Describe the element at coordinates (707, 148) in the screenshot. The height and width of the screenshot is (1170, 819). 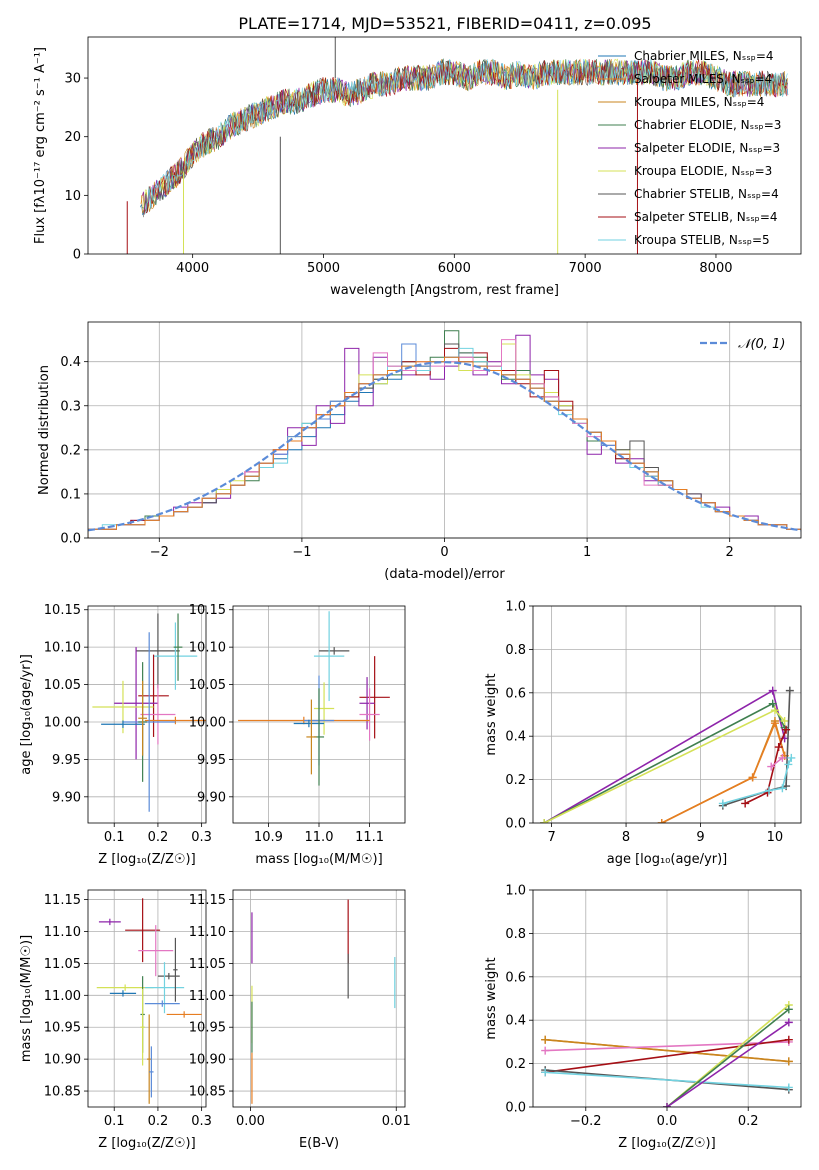
I see `legend-entry: Salpeter ELODIE, Nₛₛₚ=3` at that location.